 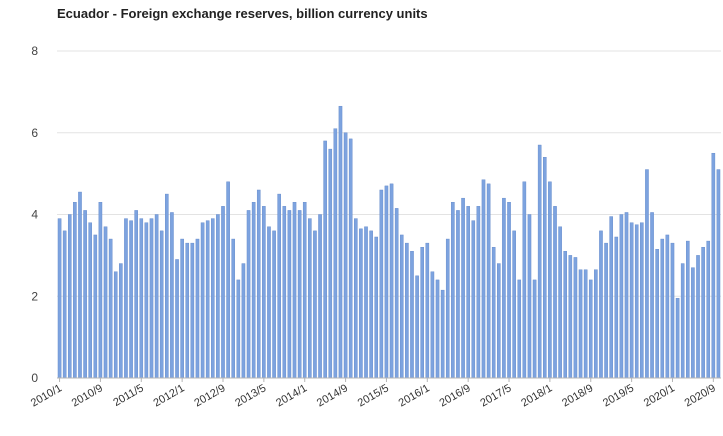 I want to click on x-tick-label: 2017/5, so click(x=495, y=395).